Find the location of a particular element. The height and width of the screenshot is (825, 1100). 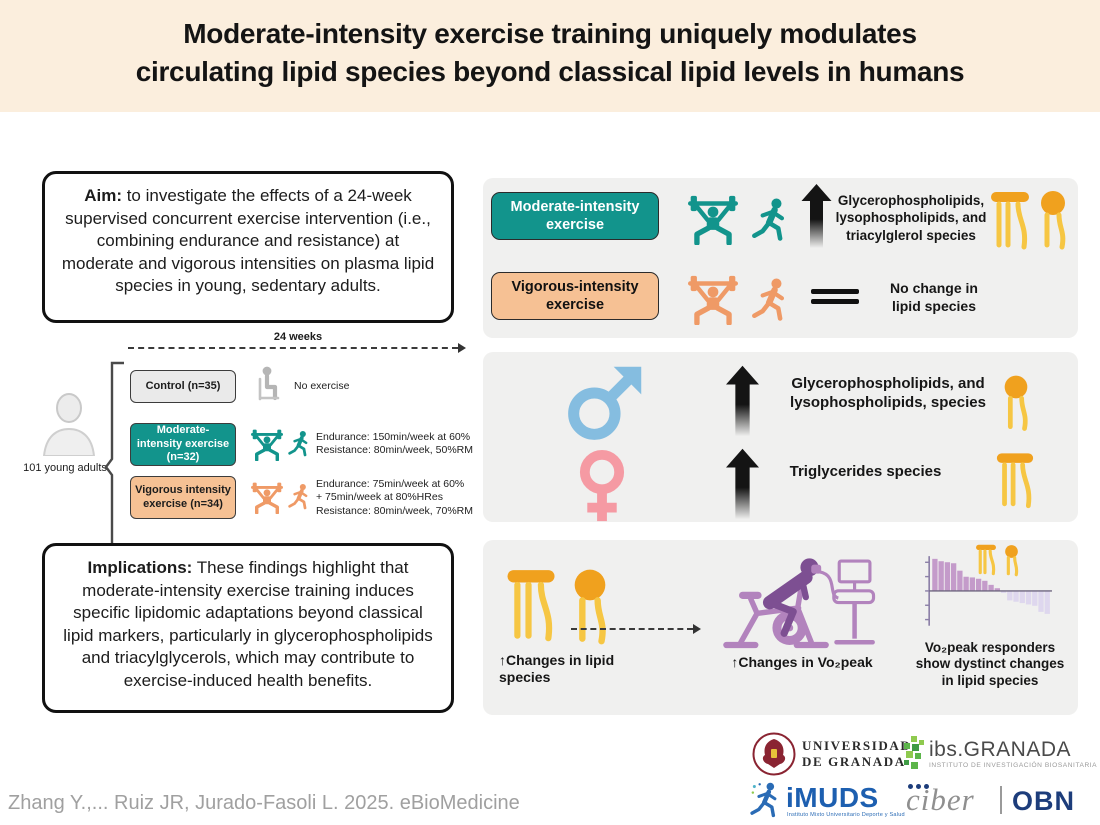

ugr-logo-line1: UNIVERSIDAD is located at coordinates (857, 745).